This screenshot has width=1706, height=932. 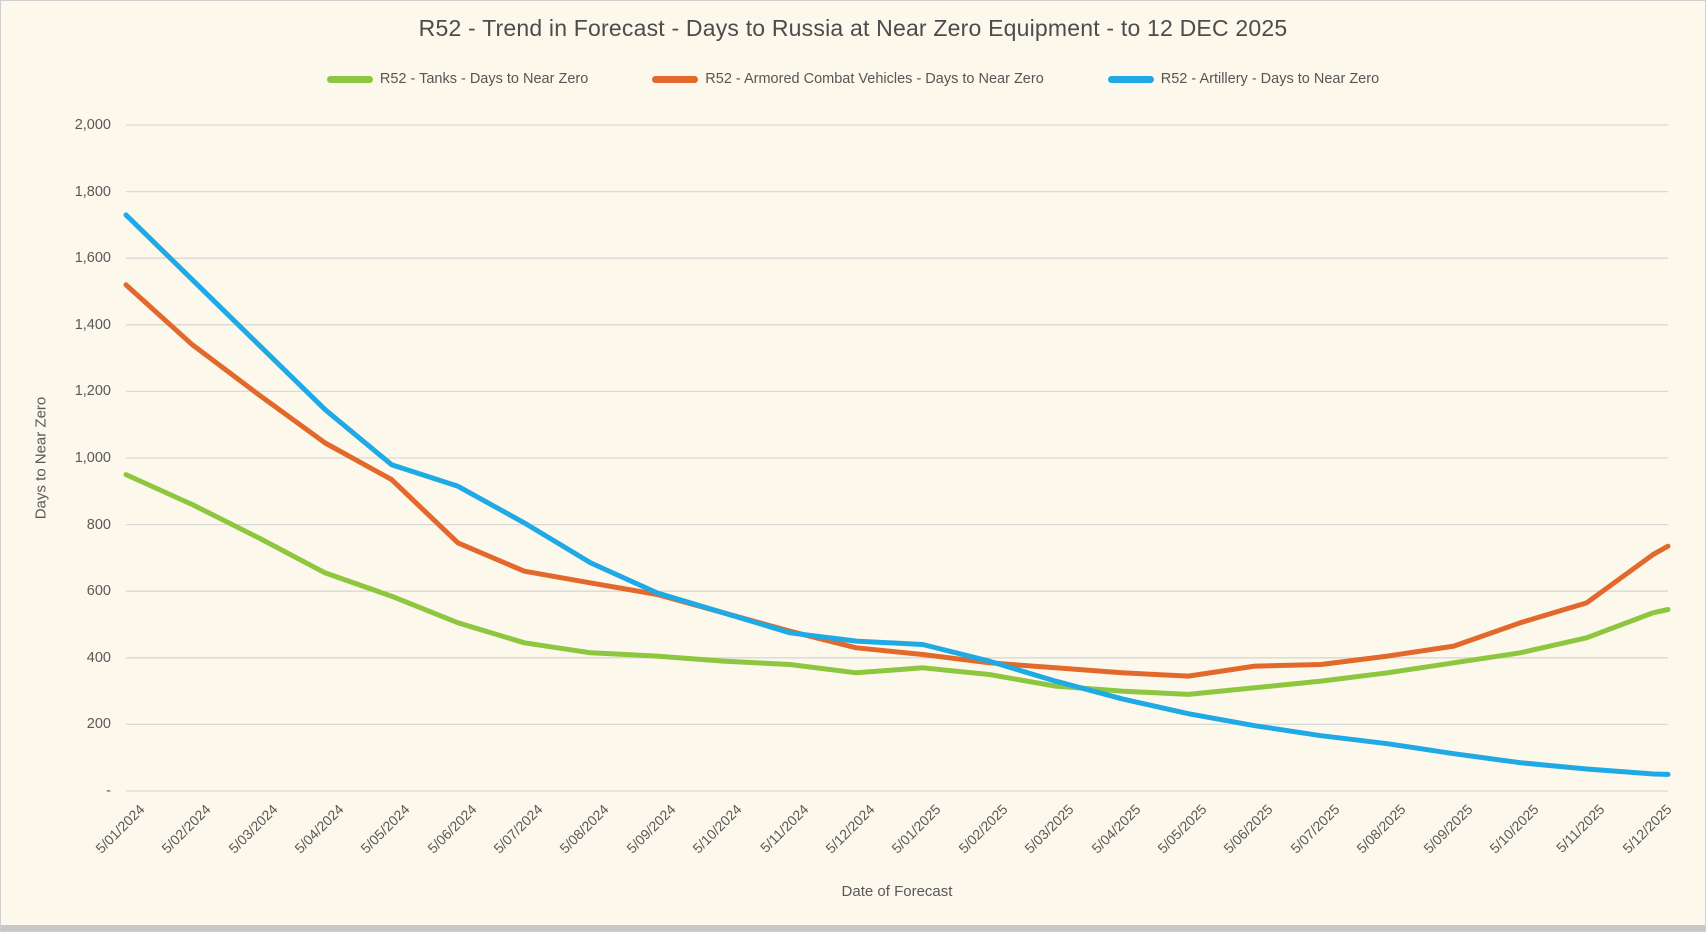 I want to click on y-tick-label: 800, so click(x=98, y=524).